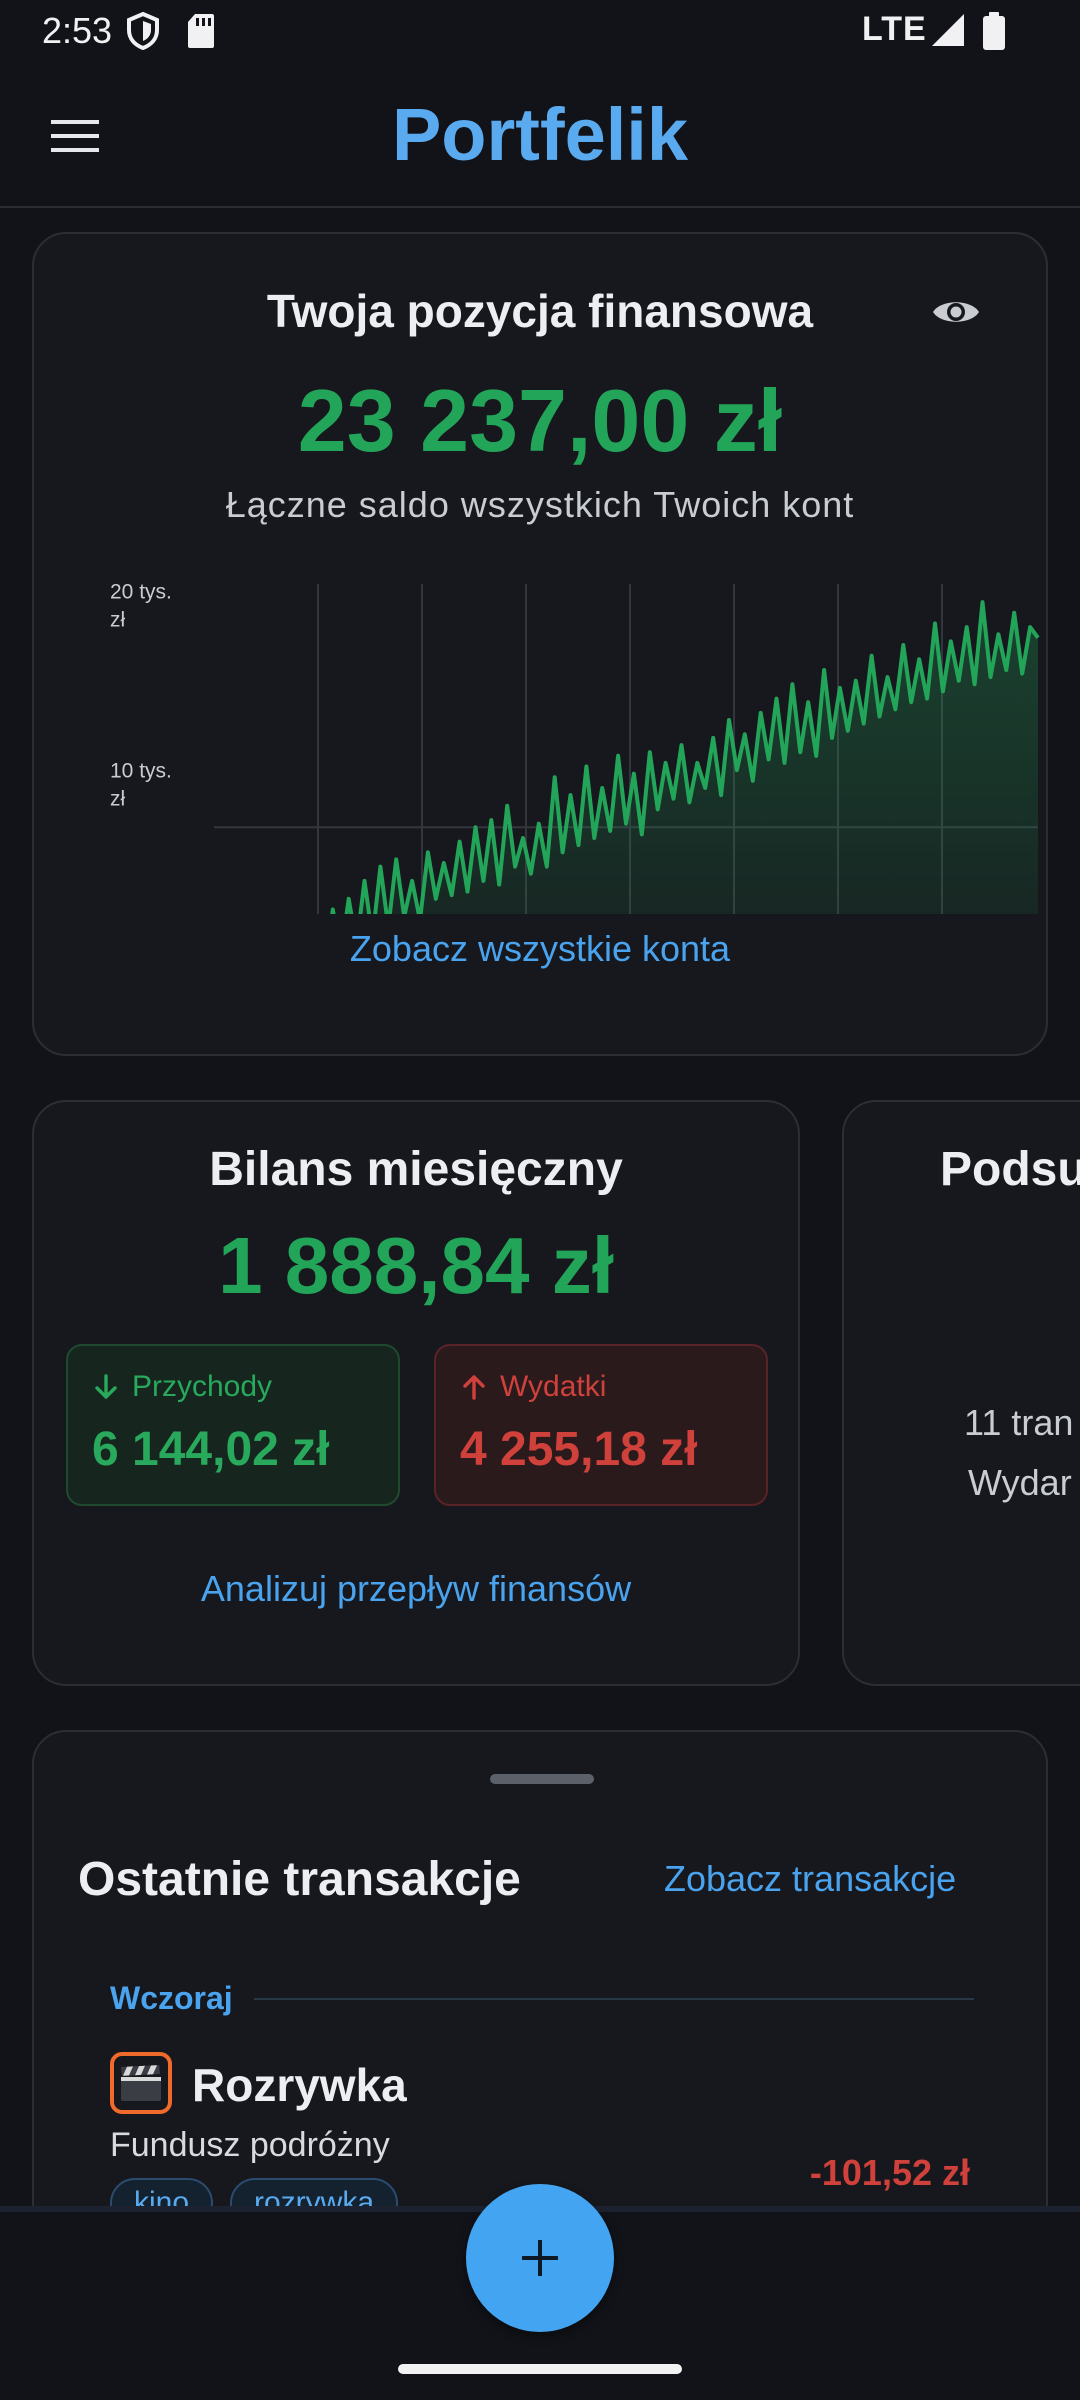 The image size is (1080, 2400). I want to click on arrow-up-icon, so click(474, 1387).